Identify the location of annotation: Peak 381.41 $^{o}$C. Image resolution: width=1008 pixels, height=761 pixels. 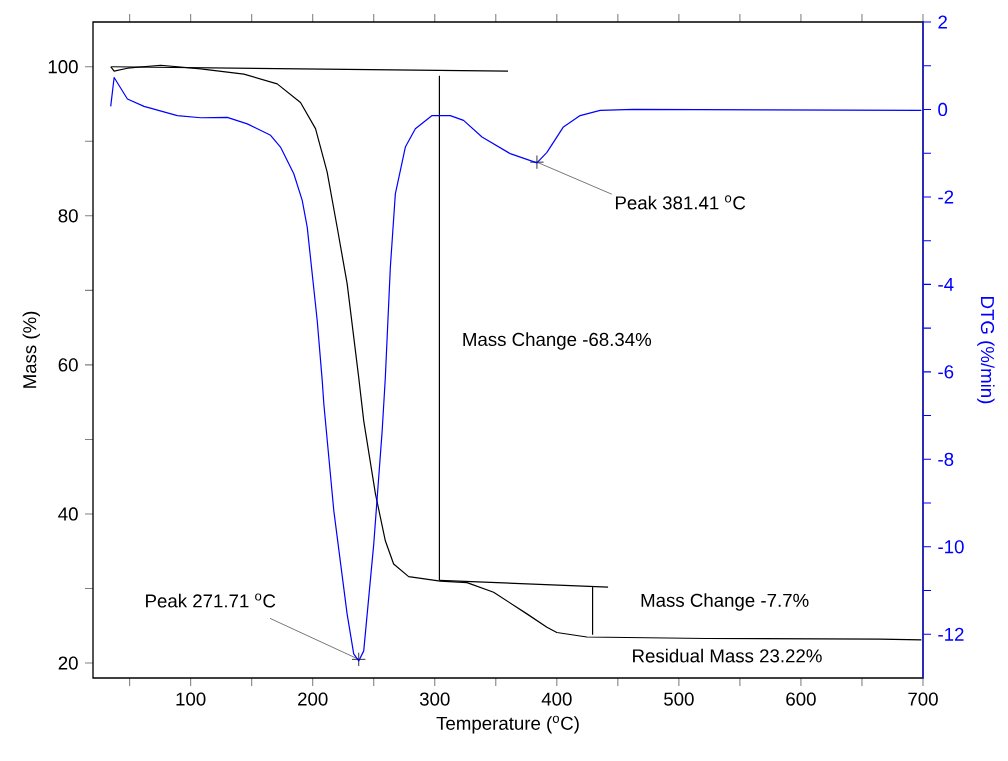
(680, 202).